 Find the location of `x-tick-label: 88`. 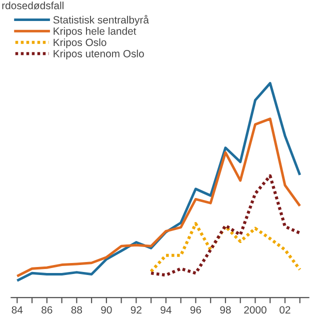

x-tick-label: 88 is located at coordinates (76, 310).